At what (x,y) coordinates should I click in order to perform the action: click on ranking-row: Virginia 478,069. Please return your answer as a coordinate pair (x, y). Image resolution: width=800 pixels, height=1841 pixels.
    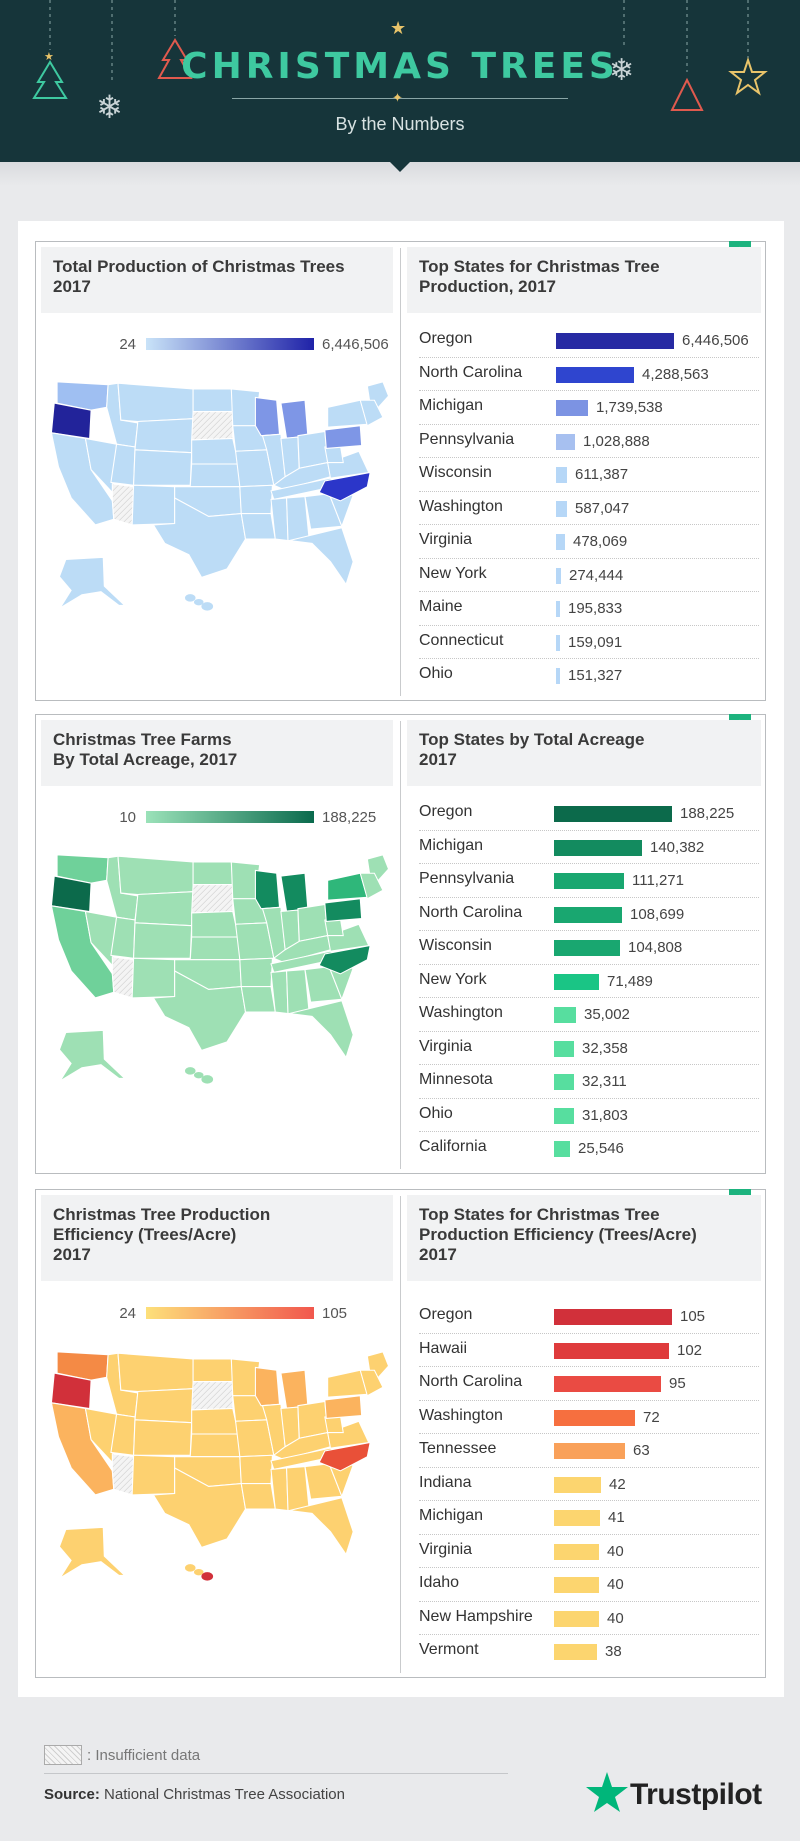
    Looking at the image, I should click on (589, 542).